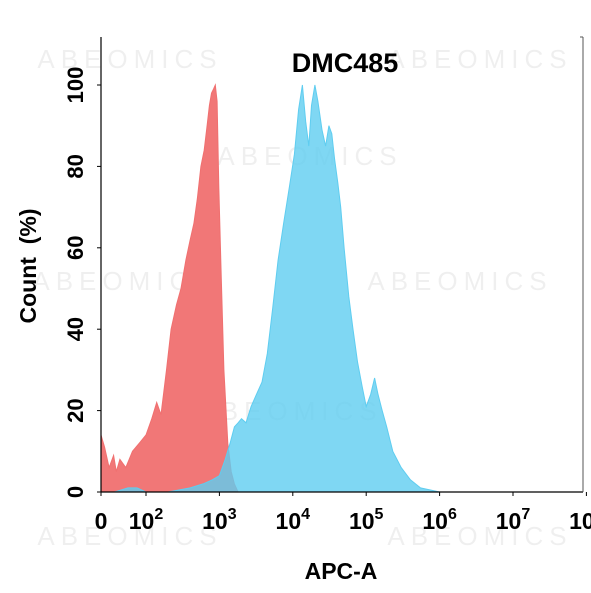 This screenshot has width=591, height=593. Describe the element at coordinates (366, 520) in the screenshot. I see `x-tick-label: 10⁵` at that location.